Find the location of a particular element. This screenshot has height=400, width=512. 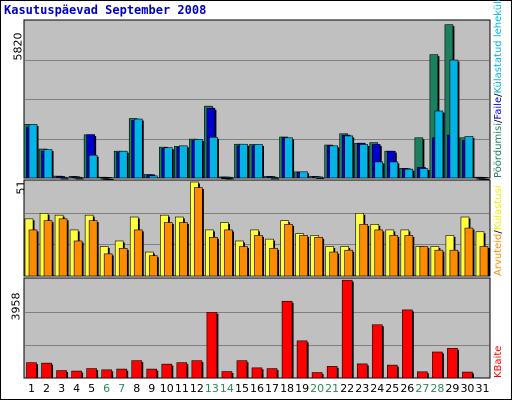

x-tick-label: 17 is located at coordinates (272, 388).